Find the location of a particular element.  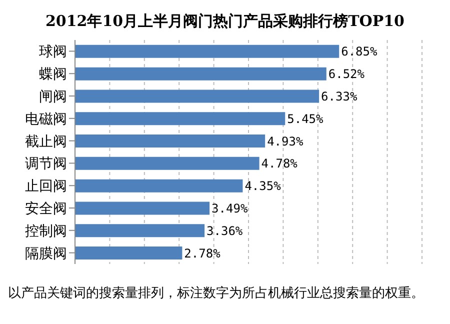

y-tick-label: 截止阀 is located at coordinates (46, 142).